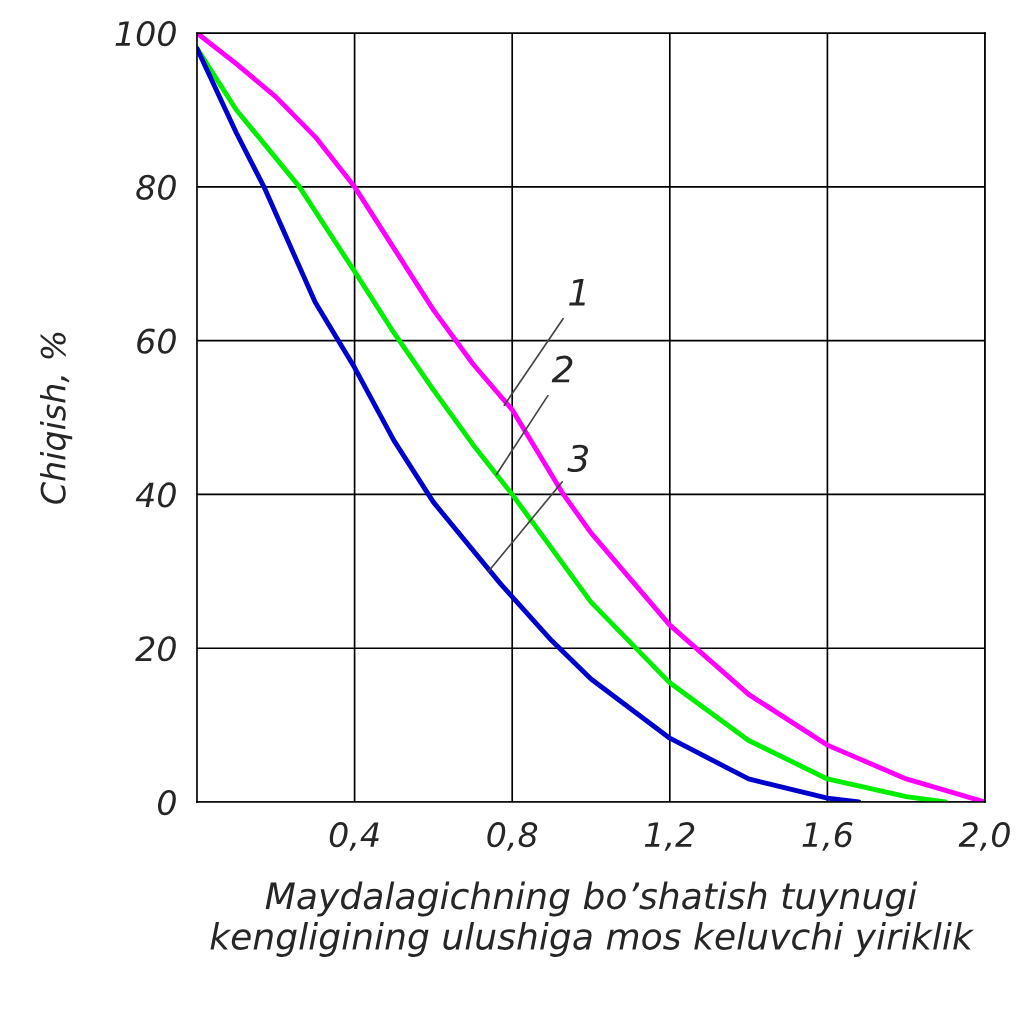 This screenshot has height=1020, width=1018. Describe the element at coordinates (354, 836) in the screenshot. I see `x-tick-label: 0,4` at that location.